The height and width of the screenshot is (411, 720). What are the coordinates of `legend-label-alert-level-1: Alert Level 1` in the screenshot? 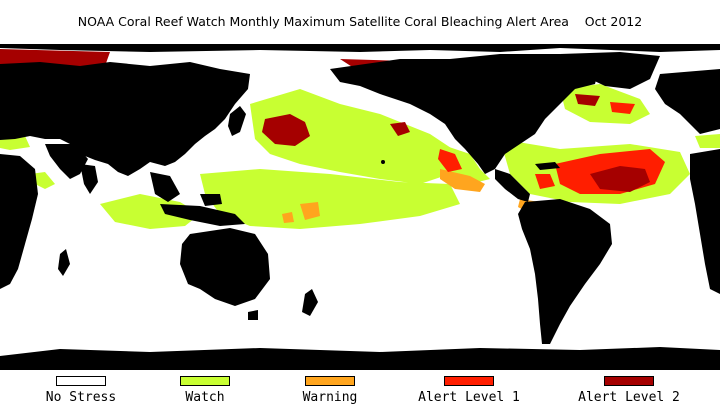 It's located at (469, 397).